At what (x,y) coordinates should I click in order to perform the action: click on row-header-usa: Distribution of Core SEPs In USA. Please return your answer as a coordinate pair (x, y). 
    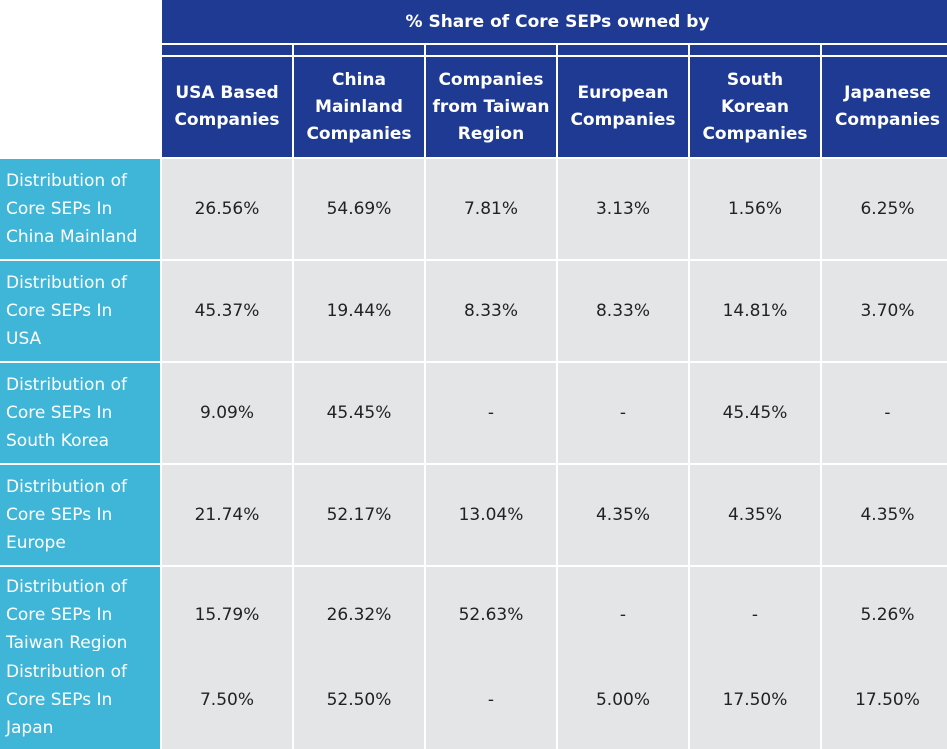
    Looking at the image, I should click on (80, 311).